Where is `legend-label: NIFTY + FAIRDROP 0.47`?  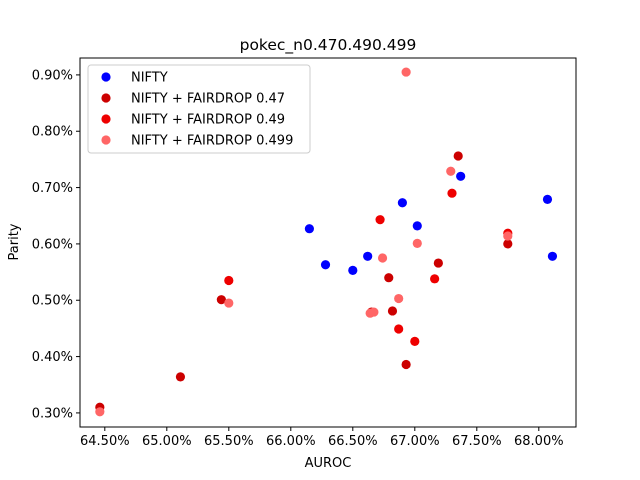 legend-label: NIFTY + FAIRDROP 0.47 is located at coordinates (208, 99).